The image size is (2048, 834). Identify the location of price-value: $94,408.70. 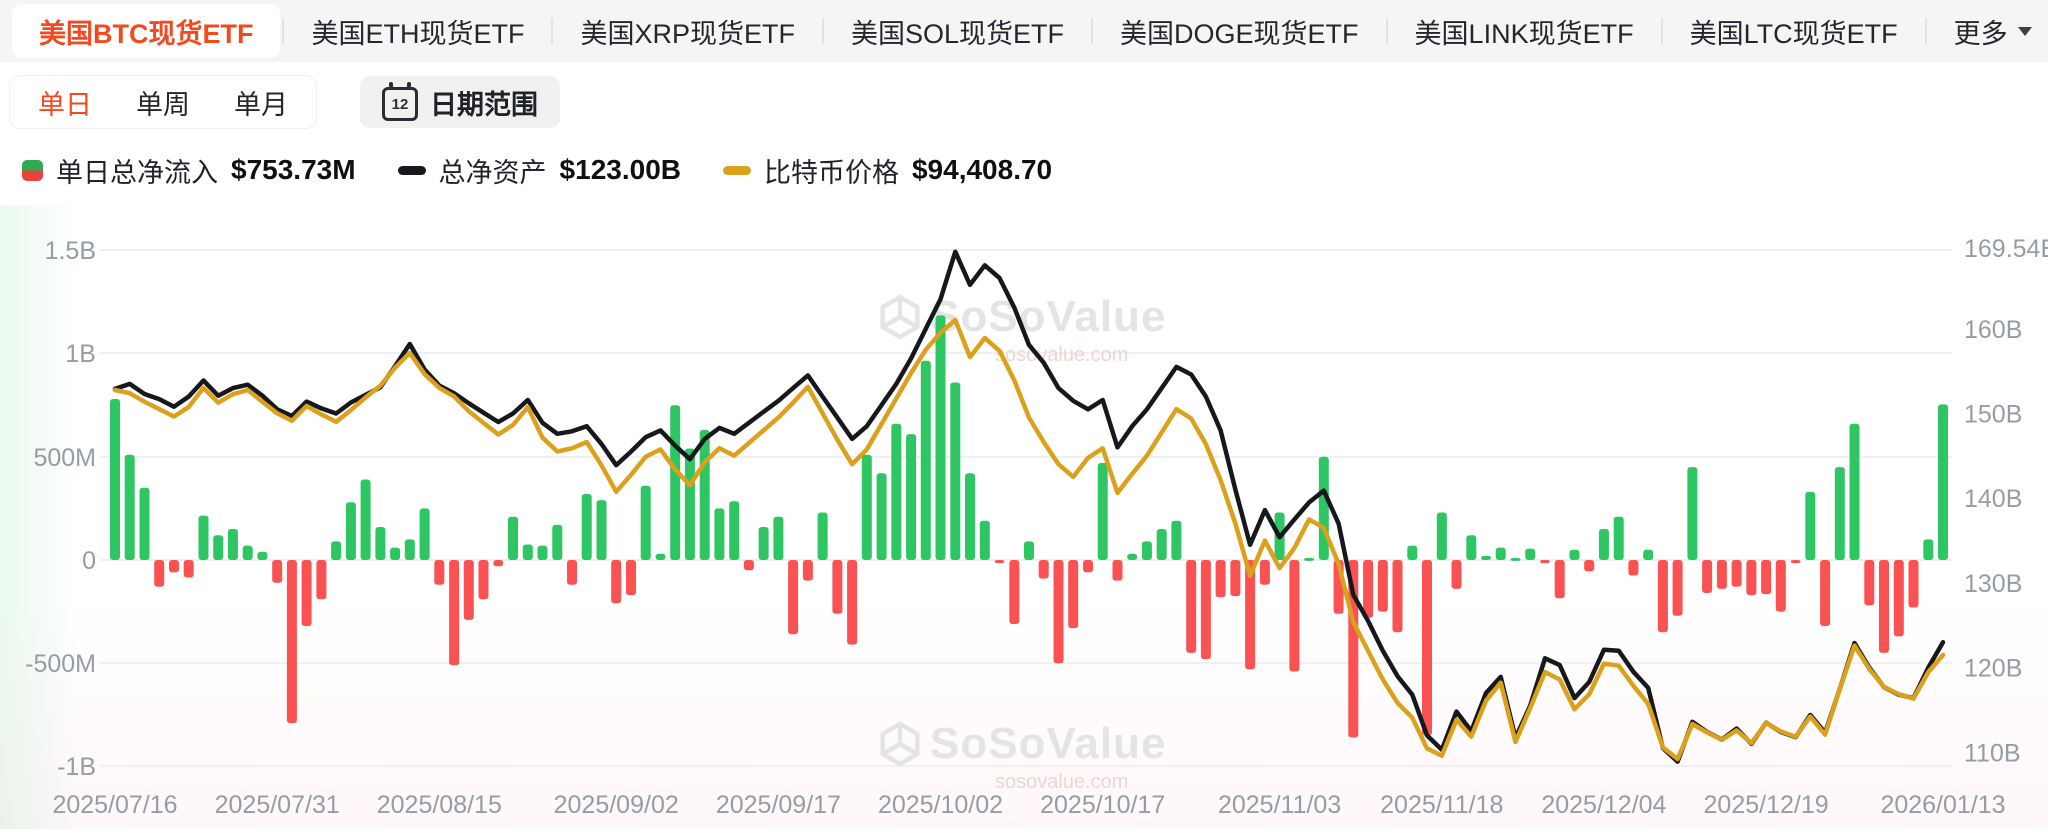
(982, 169).